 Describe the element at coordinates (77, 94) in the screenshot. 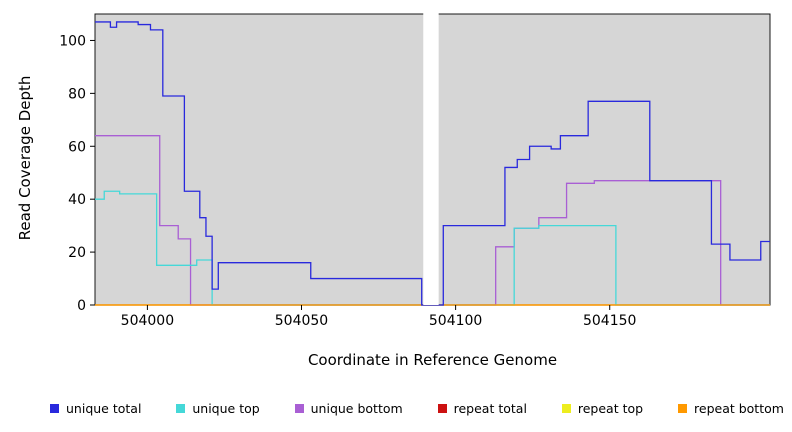

I see `y-tick-label: 80` at that location.